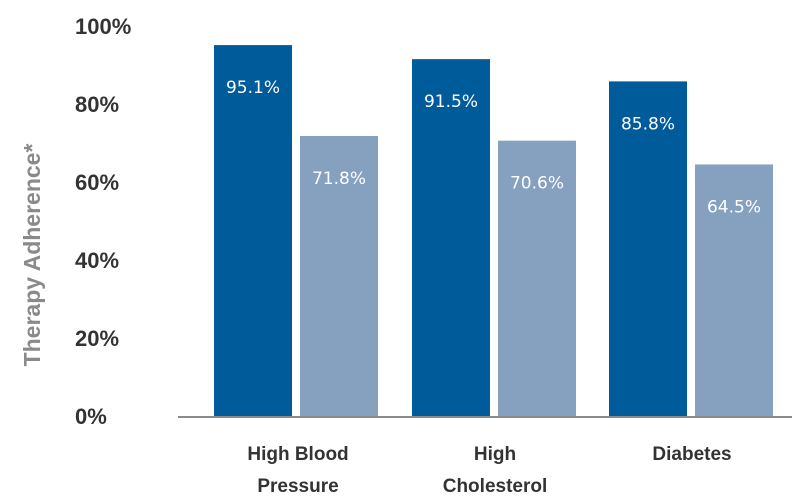  I want to click on y-axis-label: Therapy Adherence*, so click(32, 255).